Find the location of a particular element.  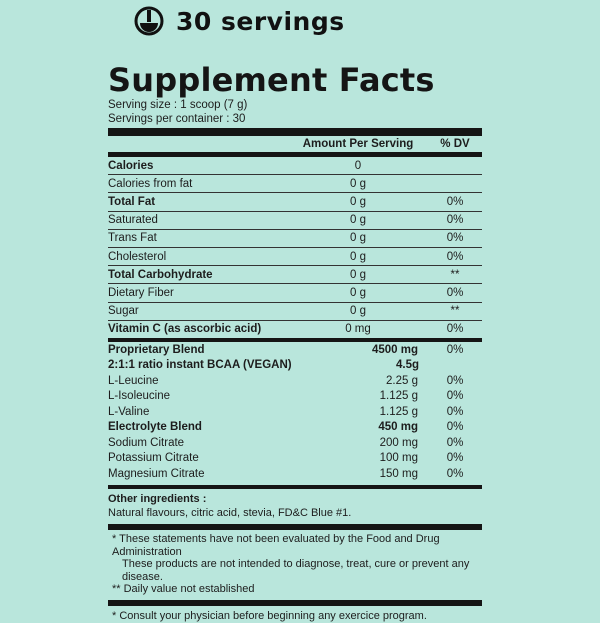

table-row: L-Valine 1.125 g 0% is located at coordinates (295, 412).